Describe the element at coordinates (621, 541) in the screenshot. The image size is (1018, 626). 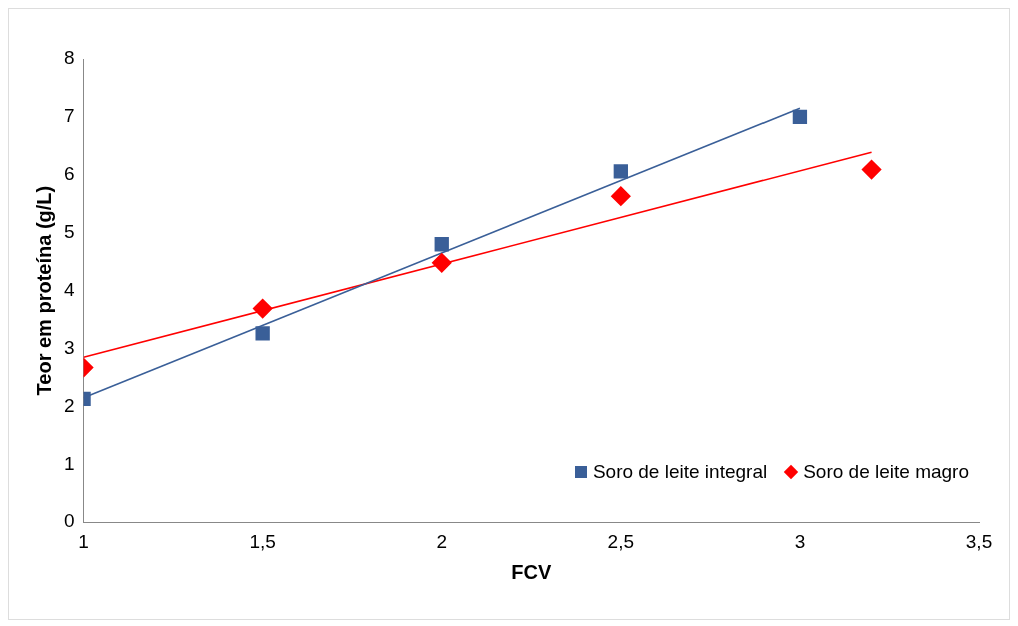
I see `x-tick-label: 2,5` at that location.